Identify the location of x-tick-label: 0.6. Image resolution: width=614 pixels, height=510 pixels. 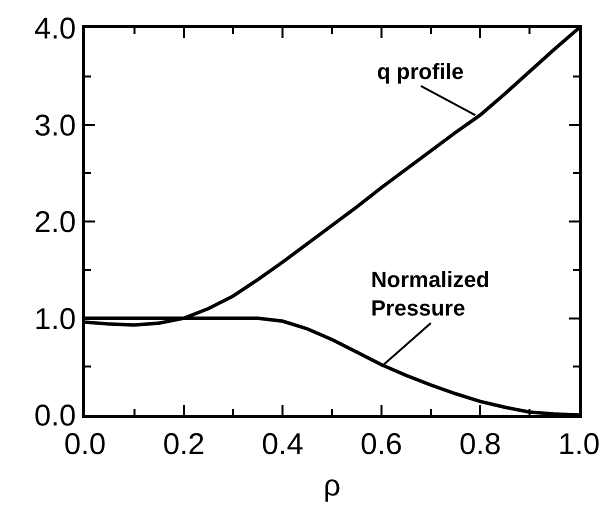
(381, 444).